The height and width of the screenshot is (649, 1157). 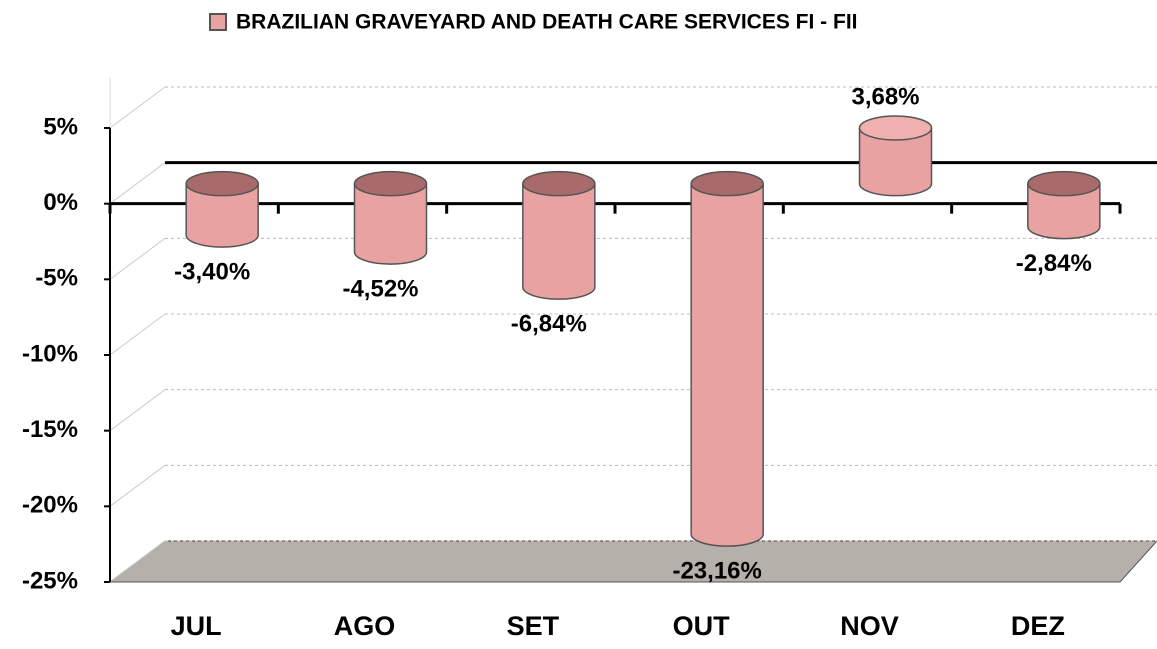 I want to click on y-tick-label: 0%, so click(x=60, y=202).